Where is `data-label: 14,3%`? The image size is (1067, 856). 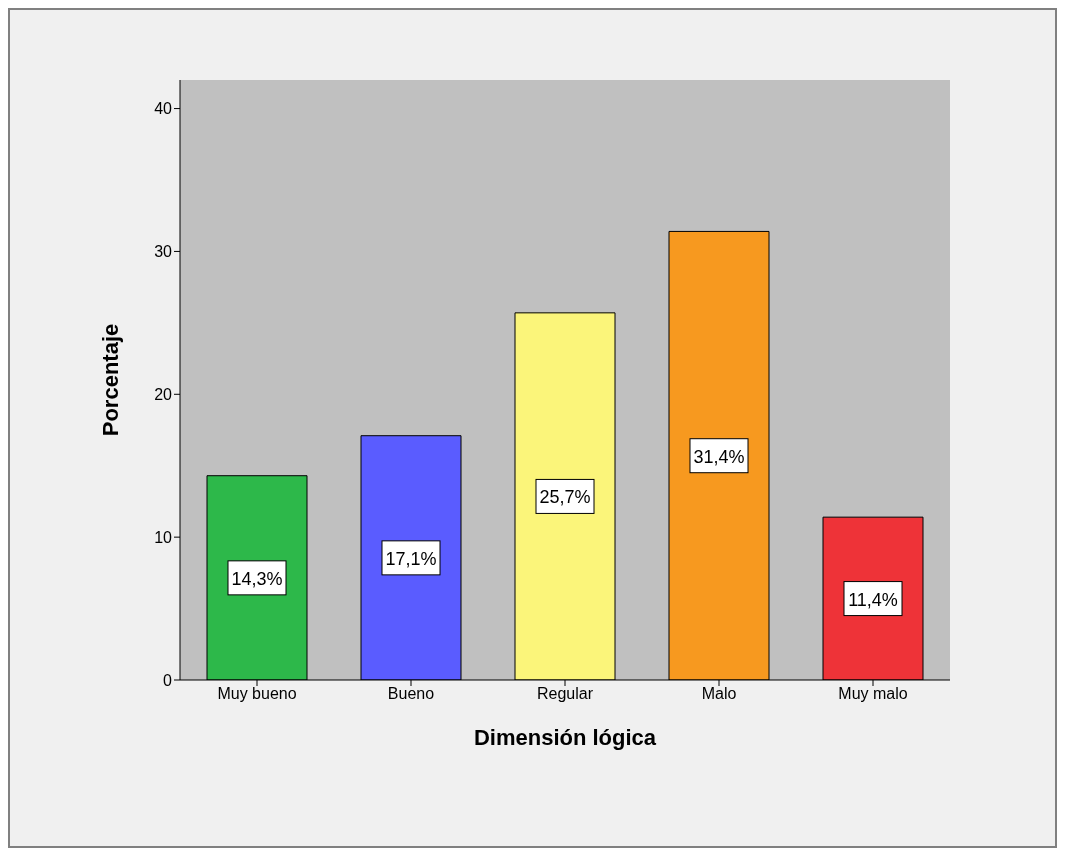
data-label: 14,3% is located at coordinates (257, 578).